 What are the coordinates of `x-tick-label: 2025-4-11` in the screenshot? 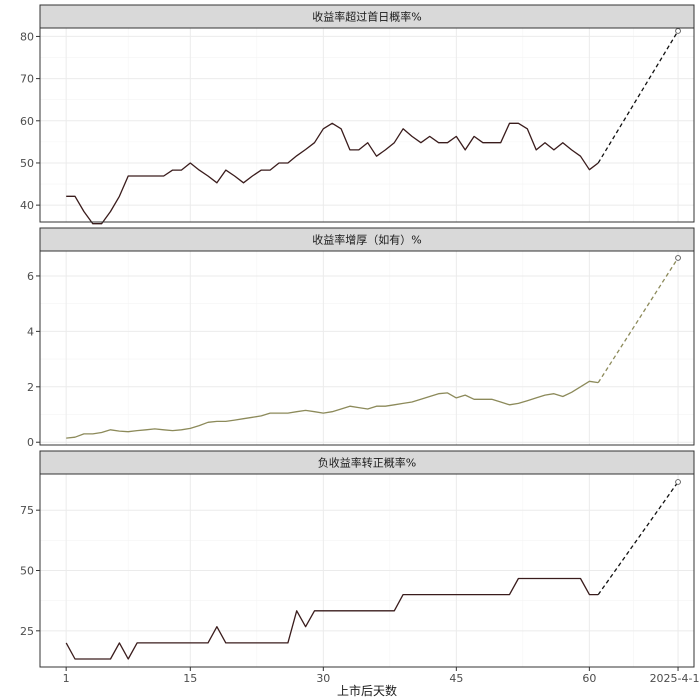 It's located at (675, 678).